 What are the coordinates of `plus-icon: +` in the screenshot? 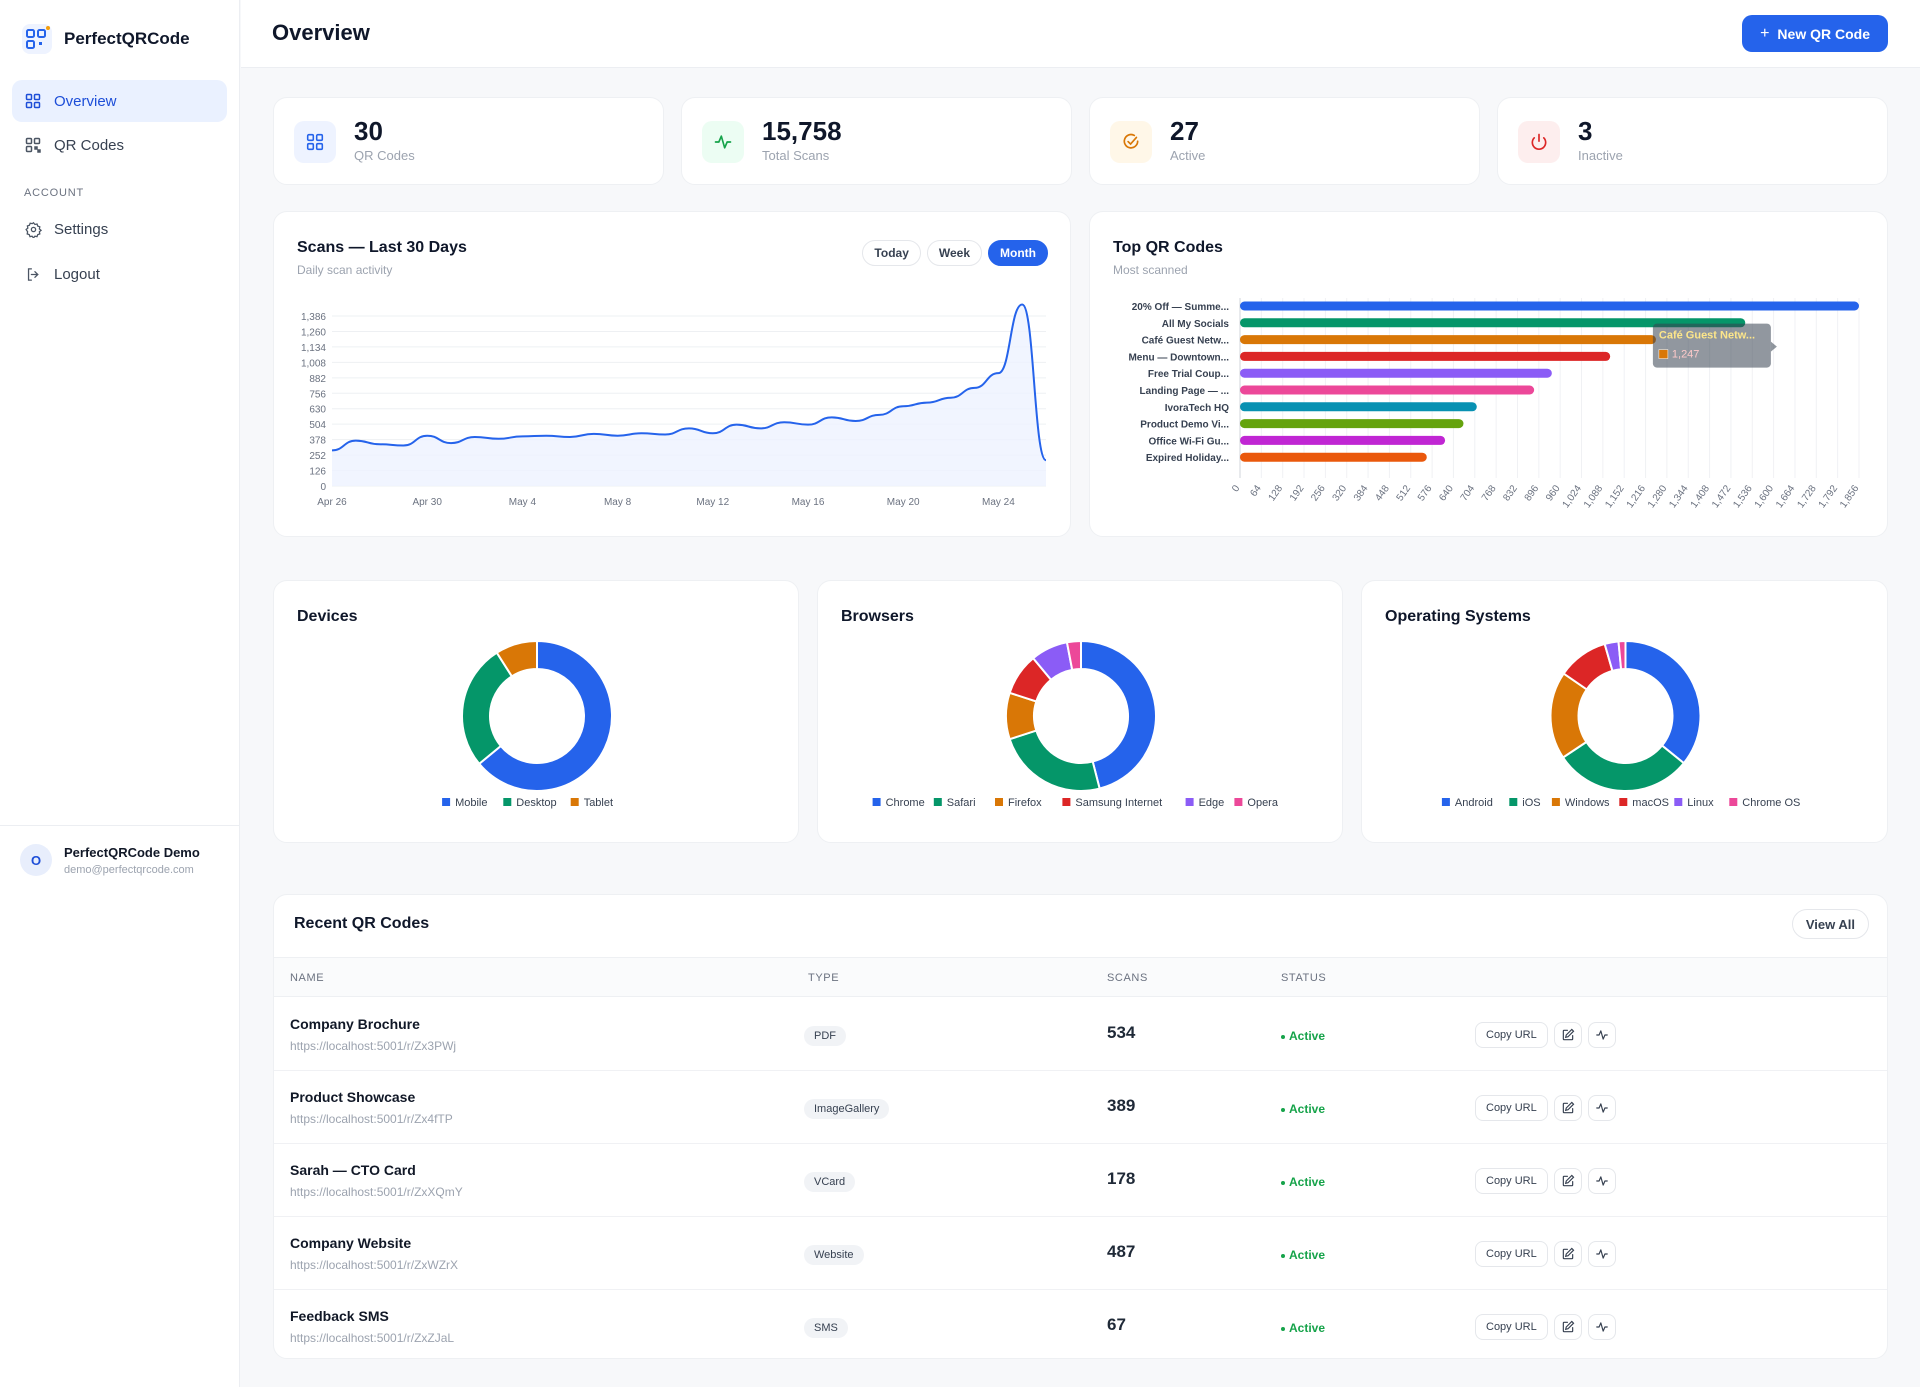 It's located at (1765, 33).